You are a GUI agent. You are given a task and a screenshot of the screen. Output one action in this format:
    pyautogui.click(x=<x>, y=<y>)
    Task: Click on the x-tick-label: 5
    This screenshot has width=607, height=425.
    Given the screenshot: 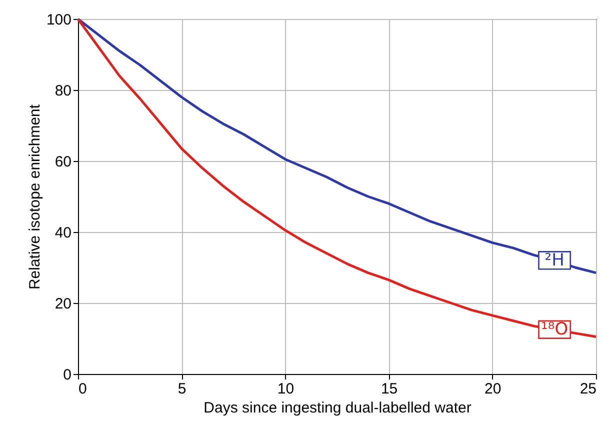 What is the action you would take?
    pyautogui.click(x=182, y=389)
    